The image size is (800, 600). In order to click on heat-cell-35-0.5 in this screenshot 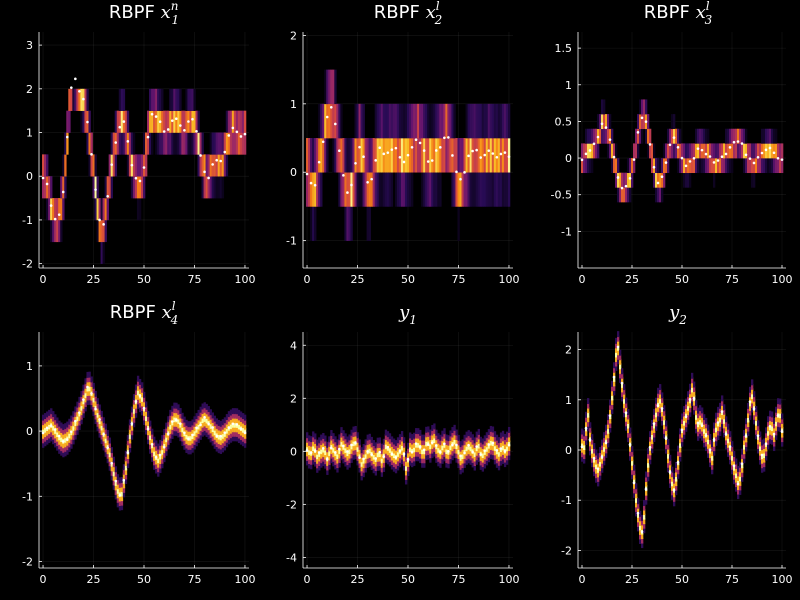, I will do `click(378, 121)`.